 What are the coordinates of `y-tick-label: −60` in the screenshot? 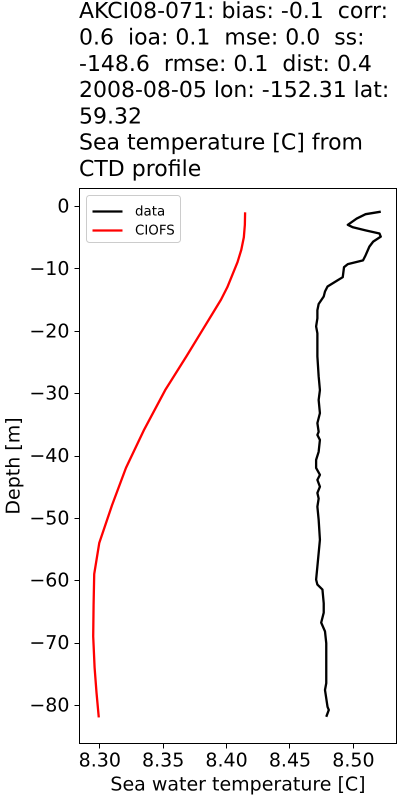 It's located at (49, 581).